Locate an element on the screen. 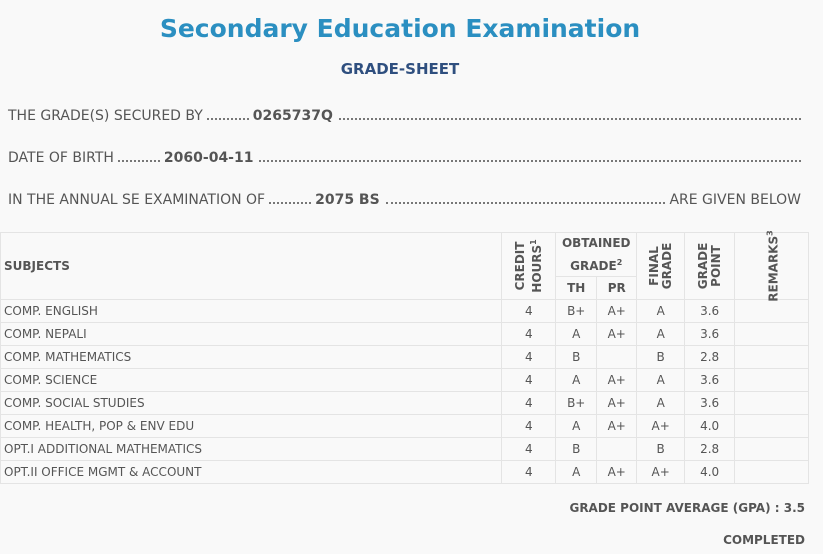 This screenshot has width=823, height=554. gpa: GRADE POINT AVERAGE (GPA) : 3.5 is located at coordinates (687, 508).